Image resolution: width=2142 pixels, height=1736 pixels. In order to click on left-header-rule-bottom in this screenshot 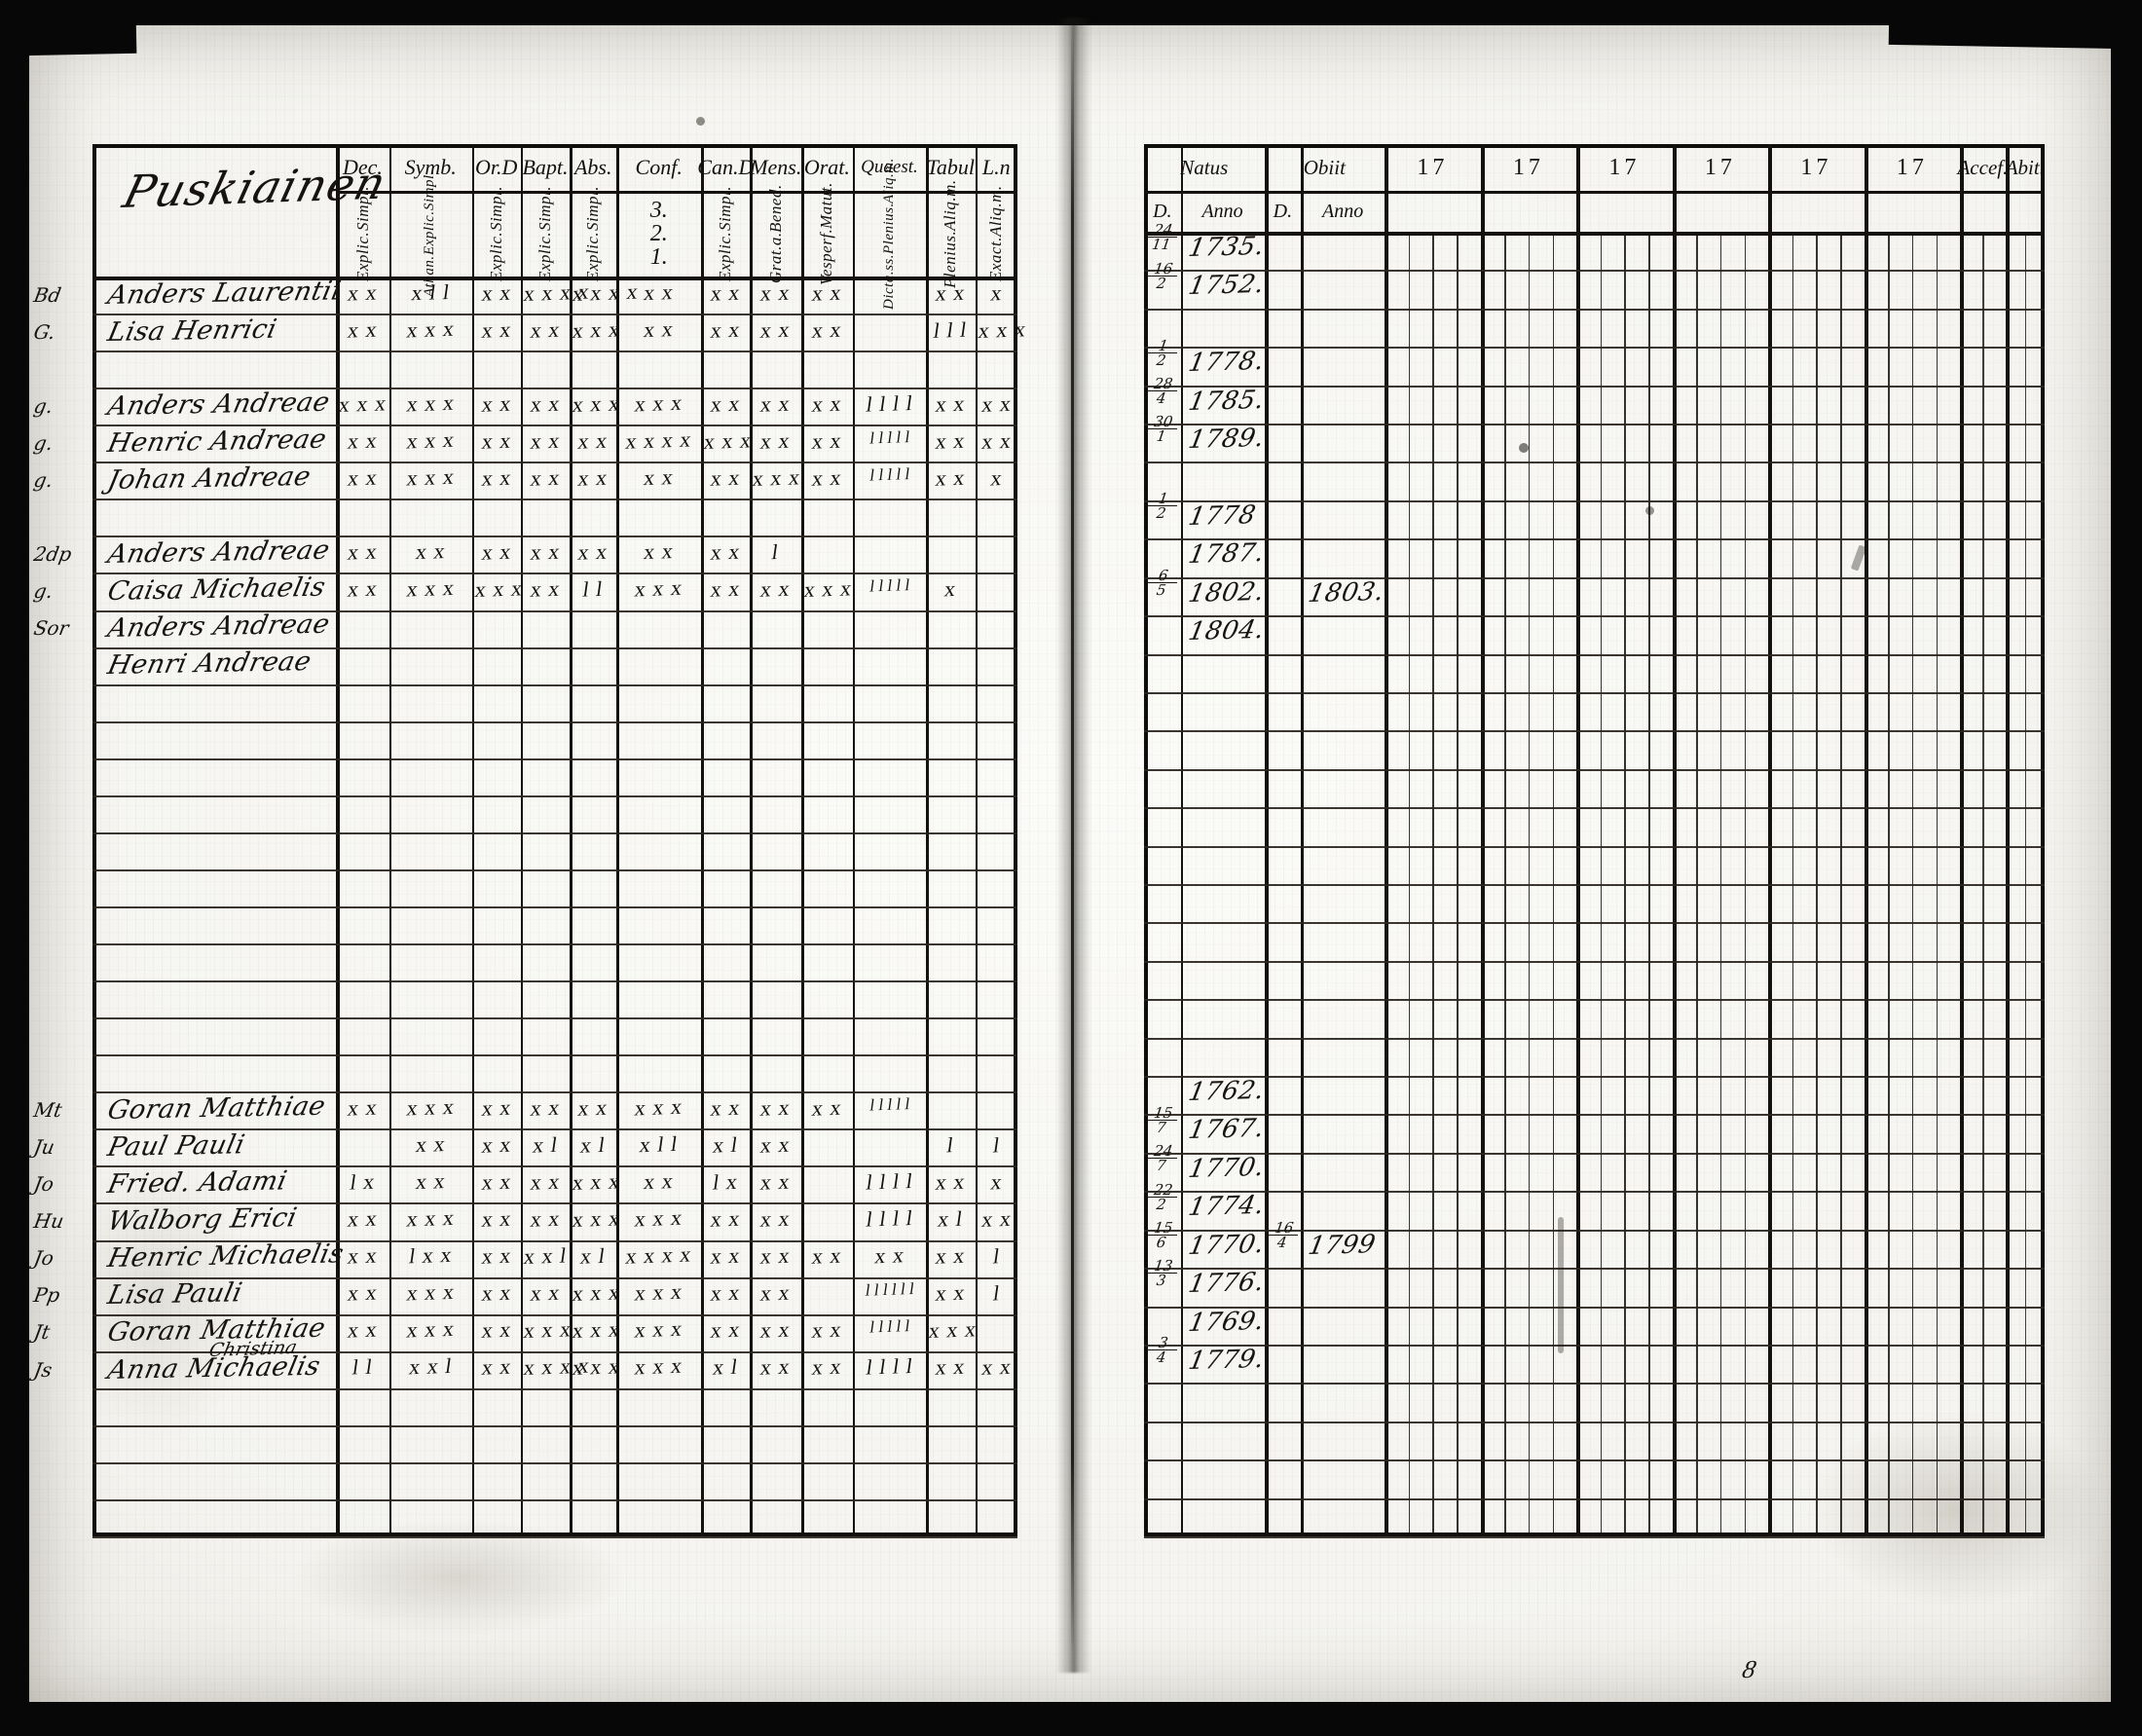, I will do `click(554, 278)`.